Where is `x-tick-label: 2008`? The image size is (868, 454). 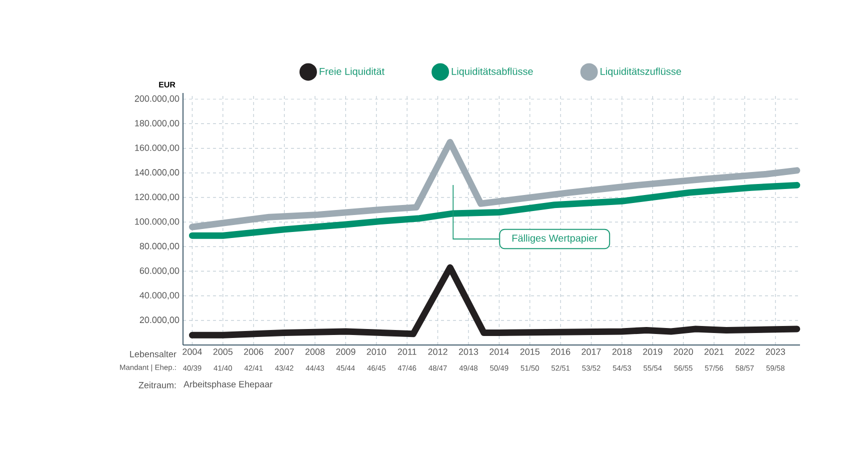 x-tick-label: 2008 is located at coordinates (315, 351).